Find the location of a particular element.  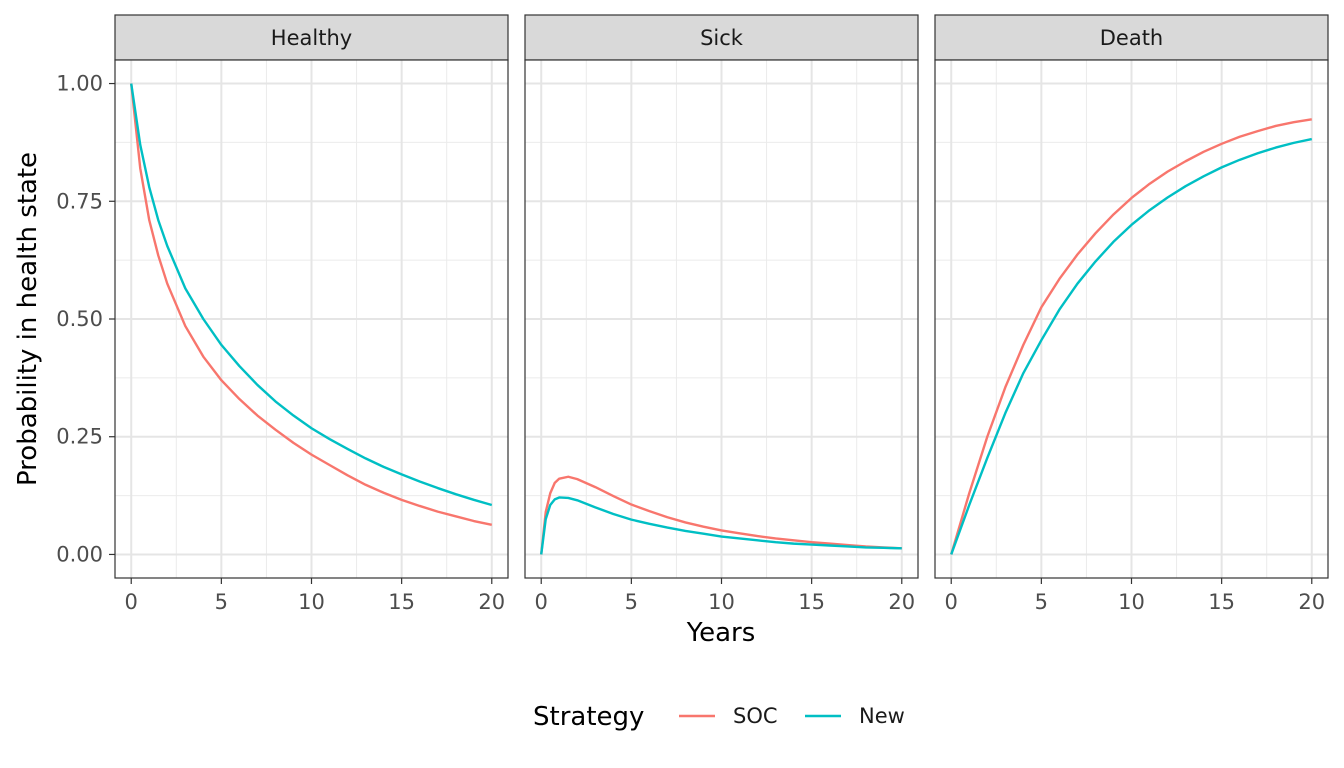

y-tick-label: 0.50 is located at coordinates (79, 319).